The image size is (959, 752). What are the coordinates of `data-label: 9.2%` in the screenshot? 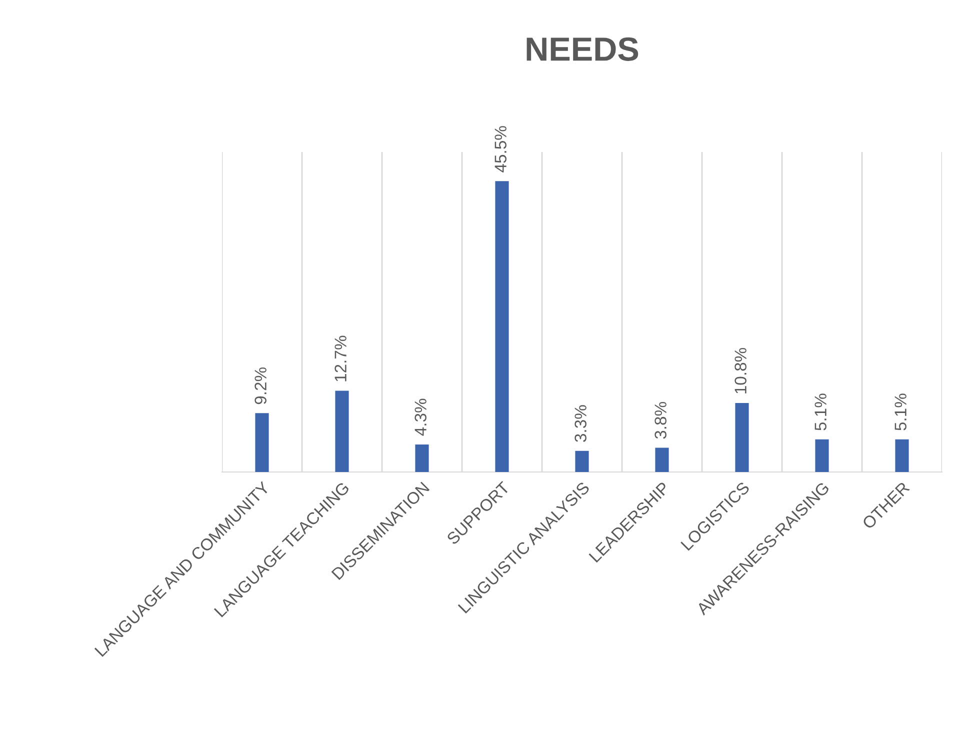 It's located at (260, 385).